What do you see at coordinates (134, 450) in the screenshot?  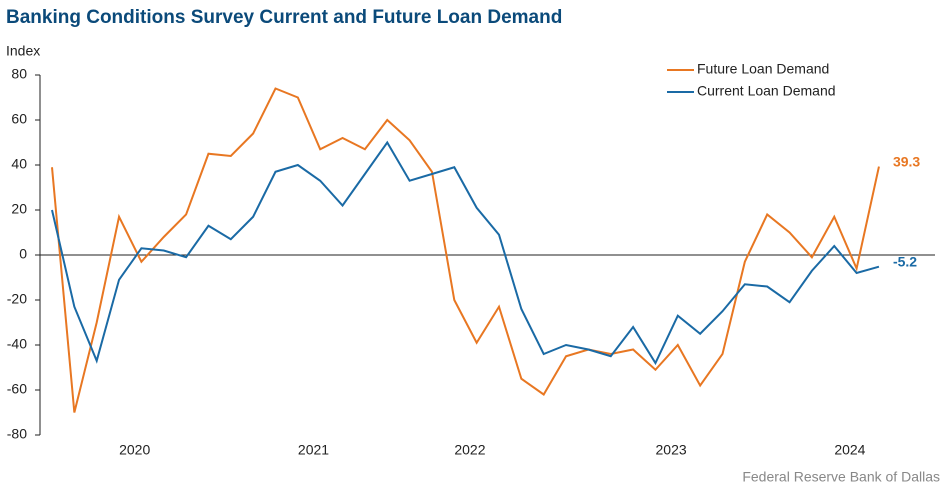 I see `x-tick-label: 2020` at bounding box center [134, 450].